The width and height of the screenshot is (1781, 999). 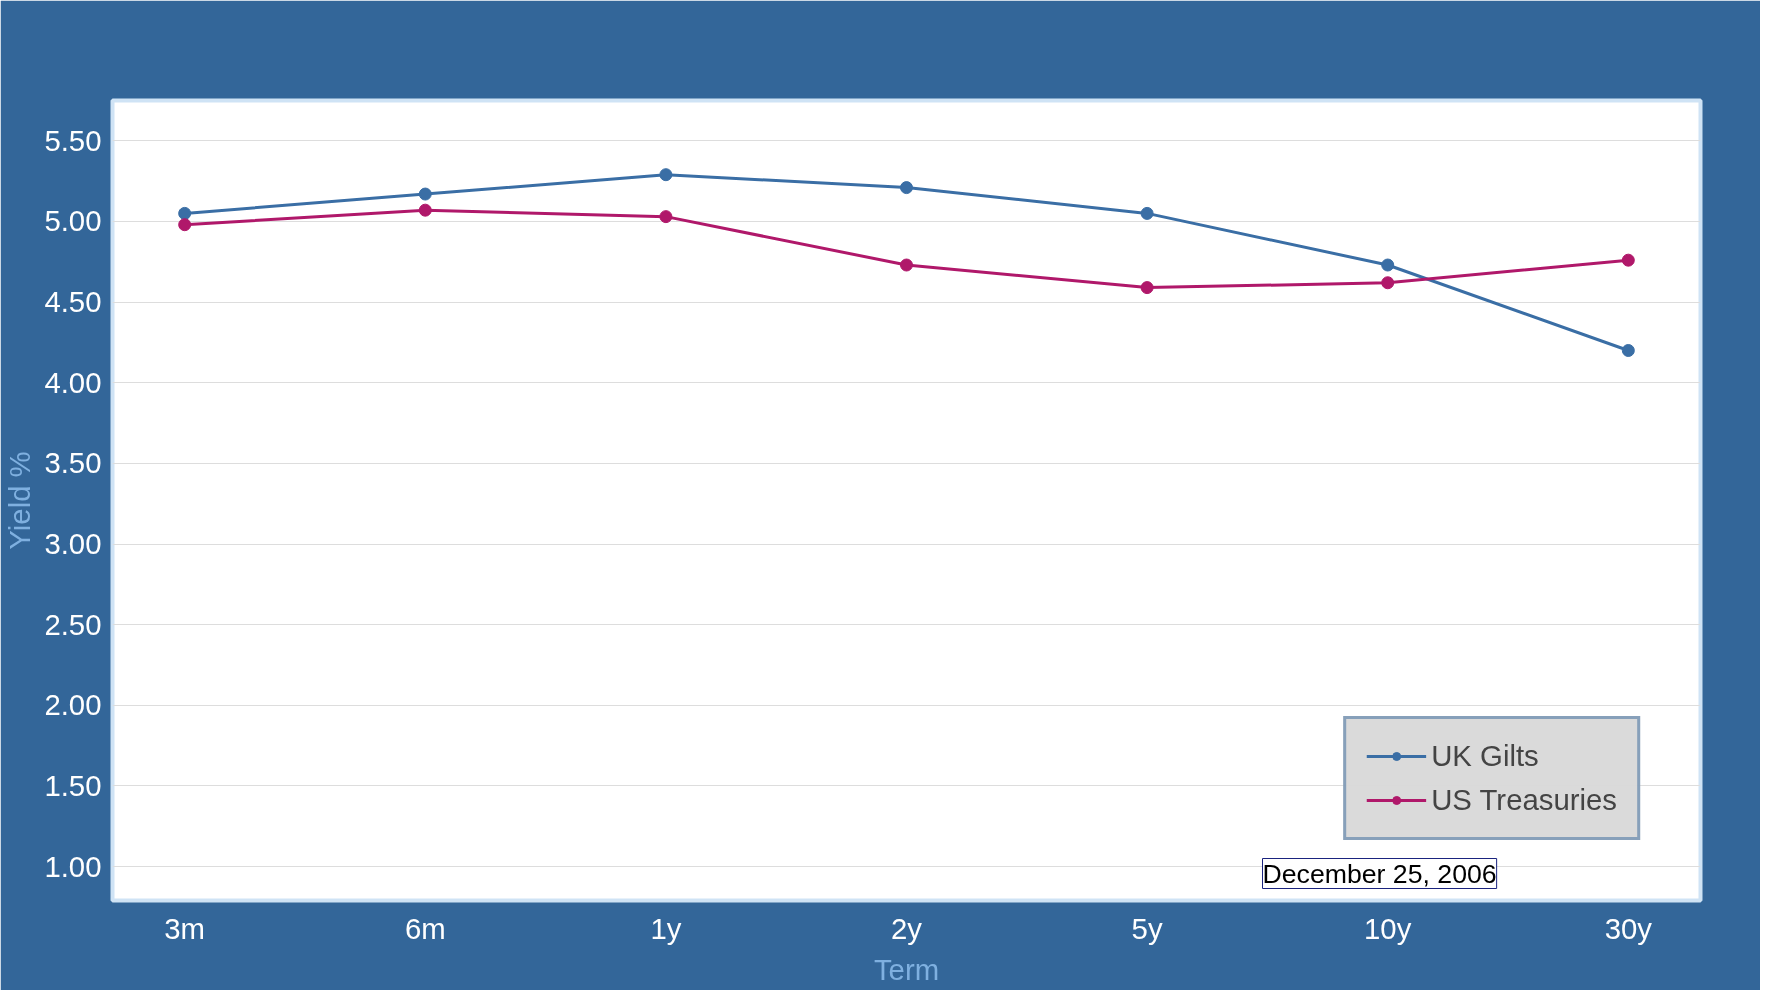 I want to click on y-tick-label: 5.00, so click(x=73, y=221).